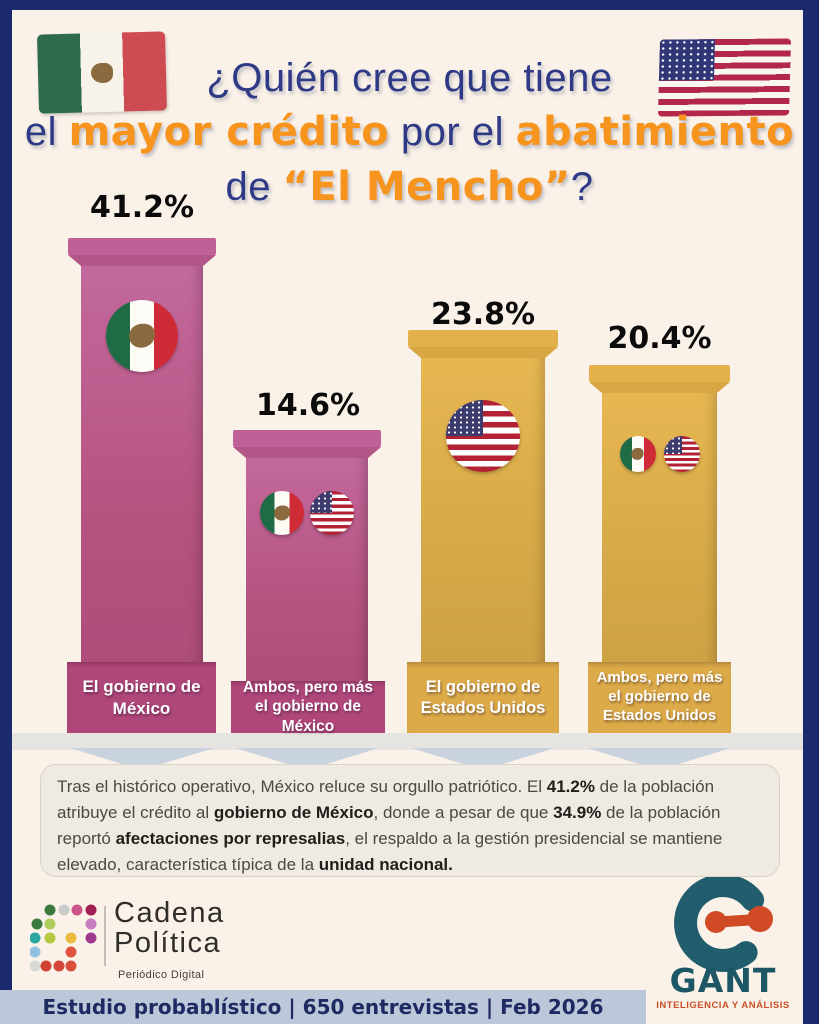 This screenshot has height=1024, width=819. I want to click on title-line-1: ¿Quién cree que tiene, so click(409, 78).